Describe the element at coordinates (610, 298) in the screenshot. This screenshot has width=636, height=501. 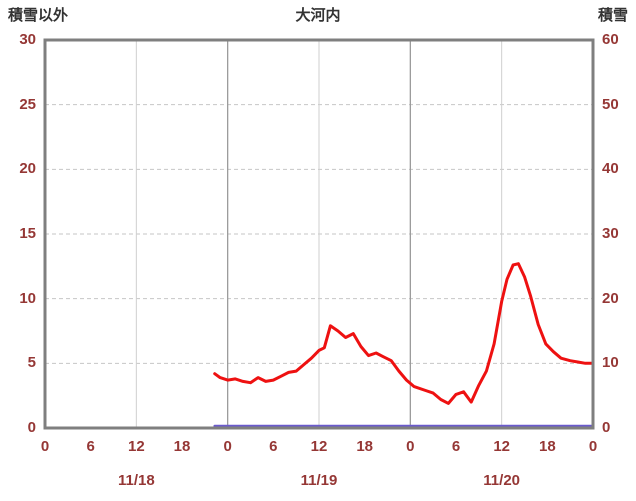
I see `right-axis-tick: 20` at that location.